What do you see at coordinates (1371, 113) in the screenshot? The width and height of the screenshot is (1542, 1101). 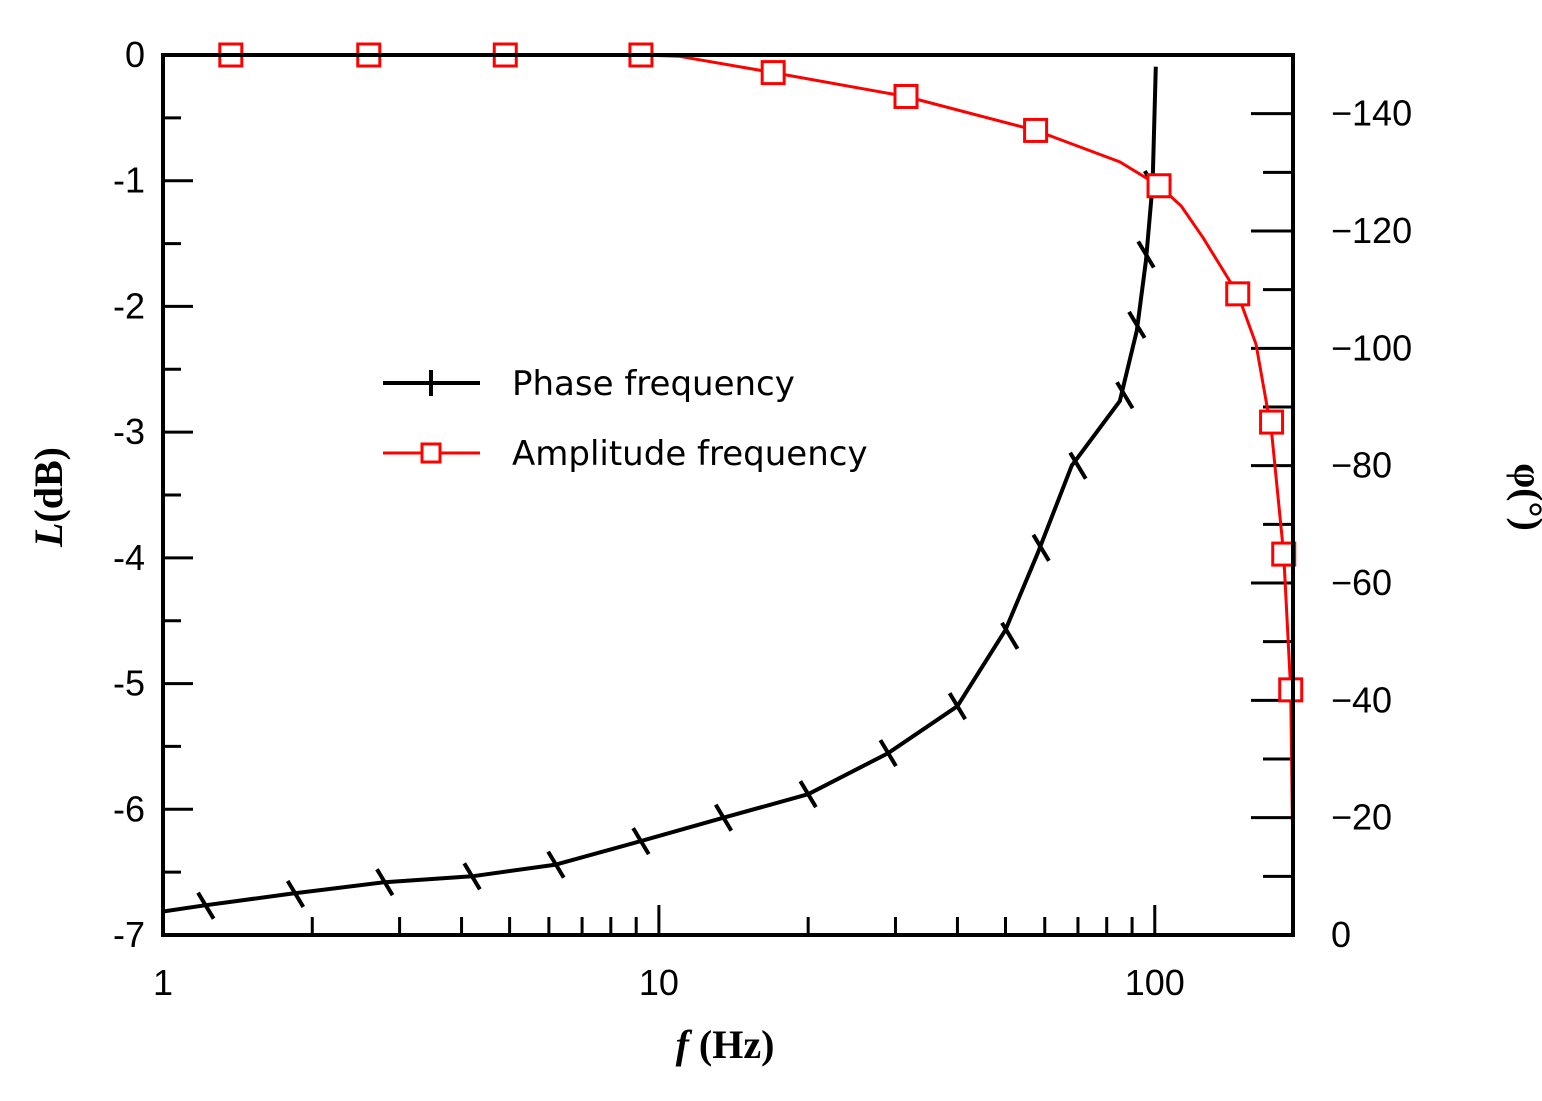 I see `right-tick-label: −140` at bounding box center [1371, 113].